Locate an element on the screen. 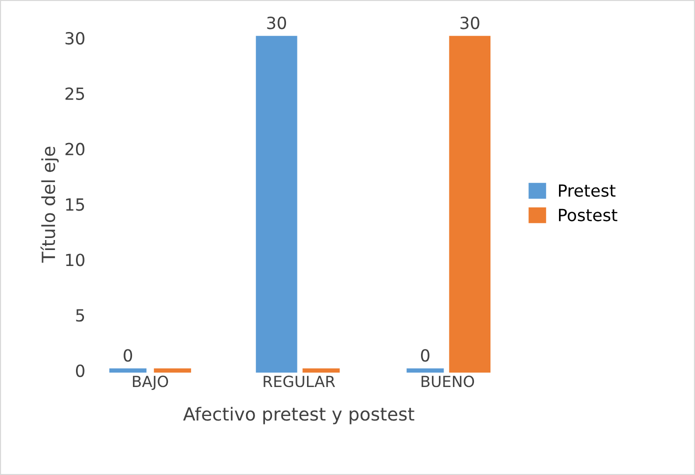 Image resolution: width=695 pixels, height=475 pixels. y-tick-label: 0 is located at coordinates (80, 371).